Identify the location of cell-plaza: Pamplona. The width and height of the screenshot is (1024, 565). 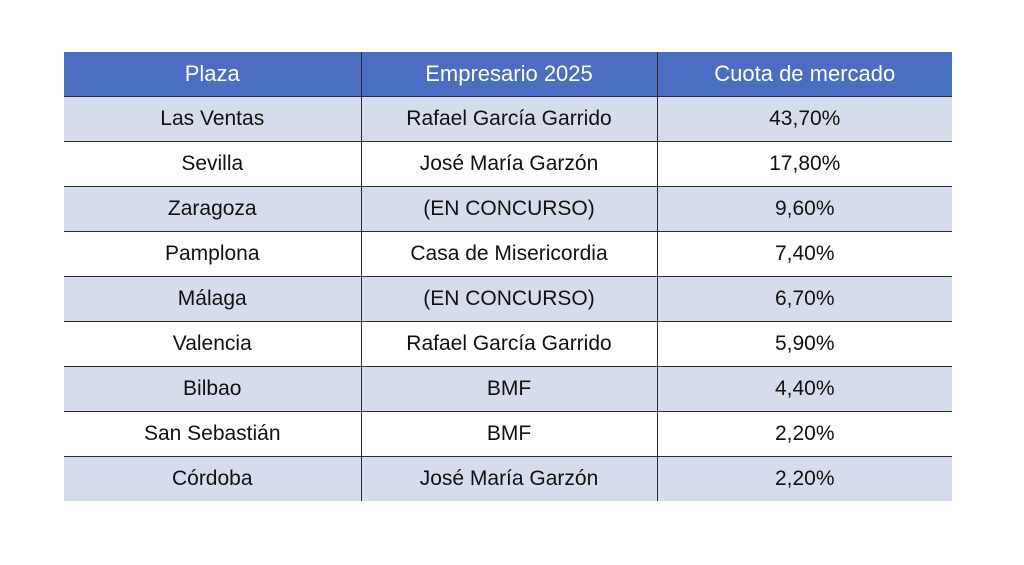
(212, 254).